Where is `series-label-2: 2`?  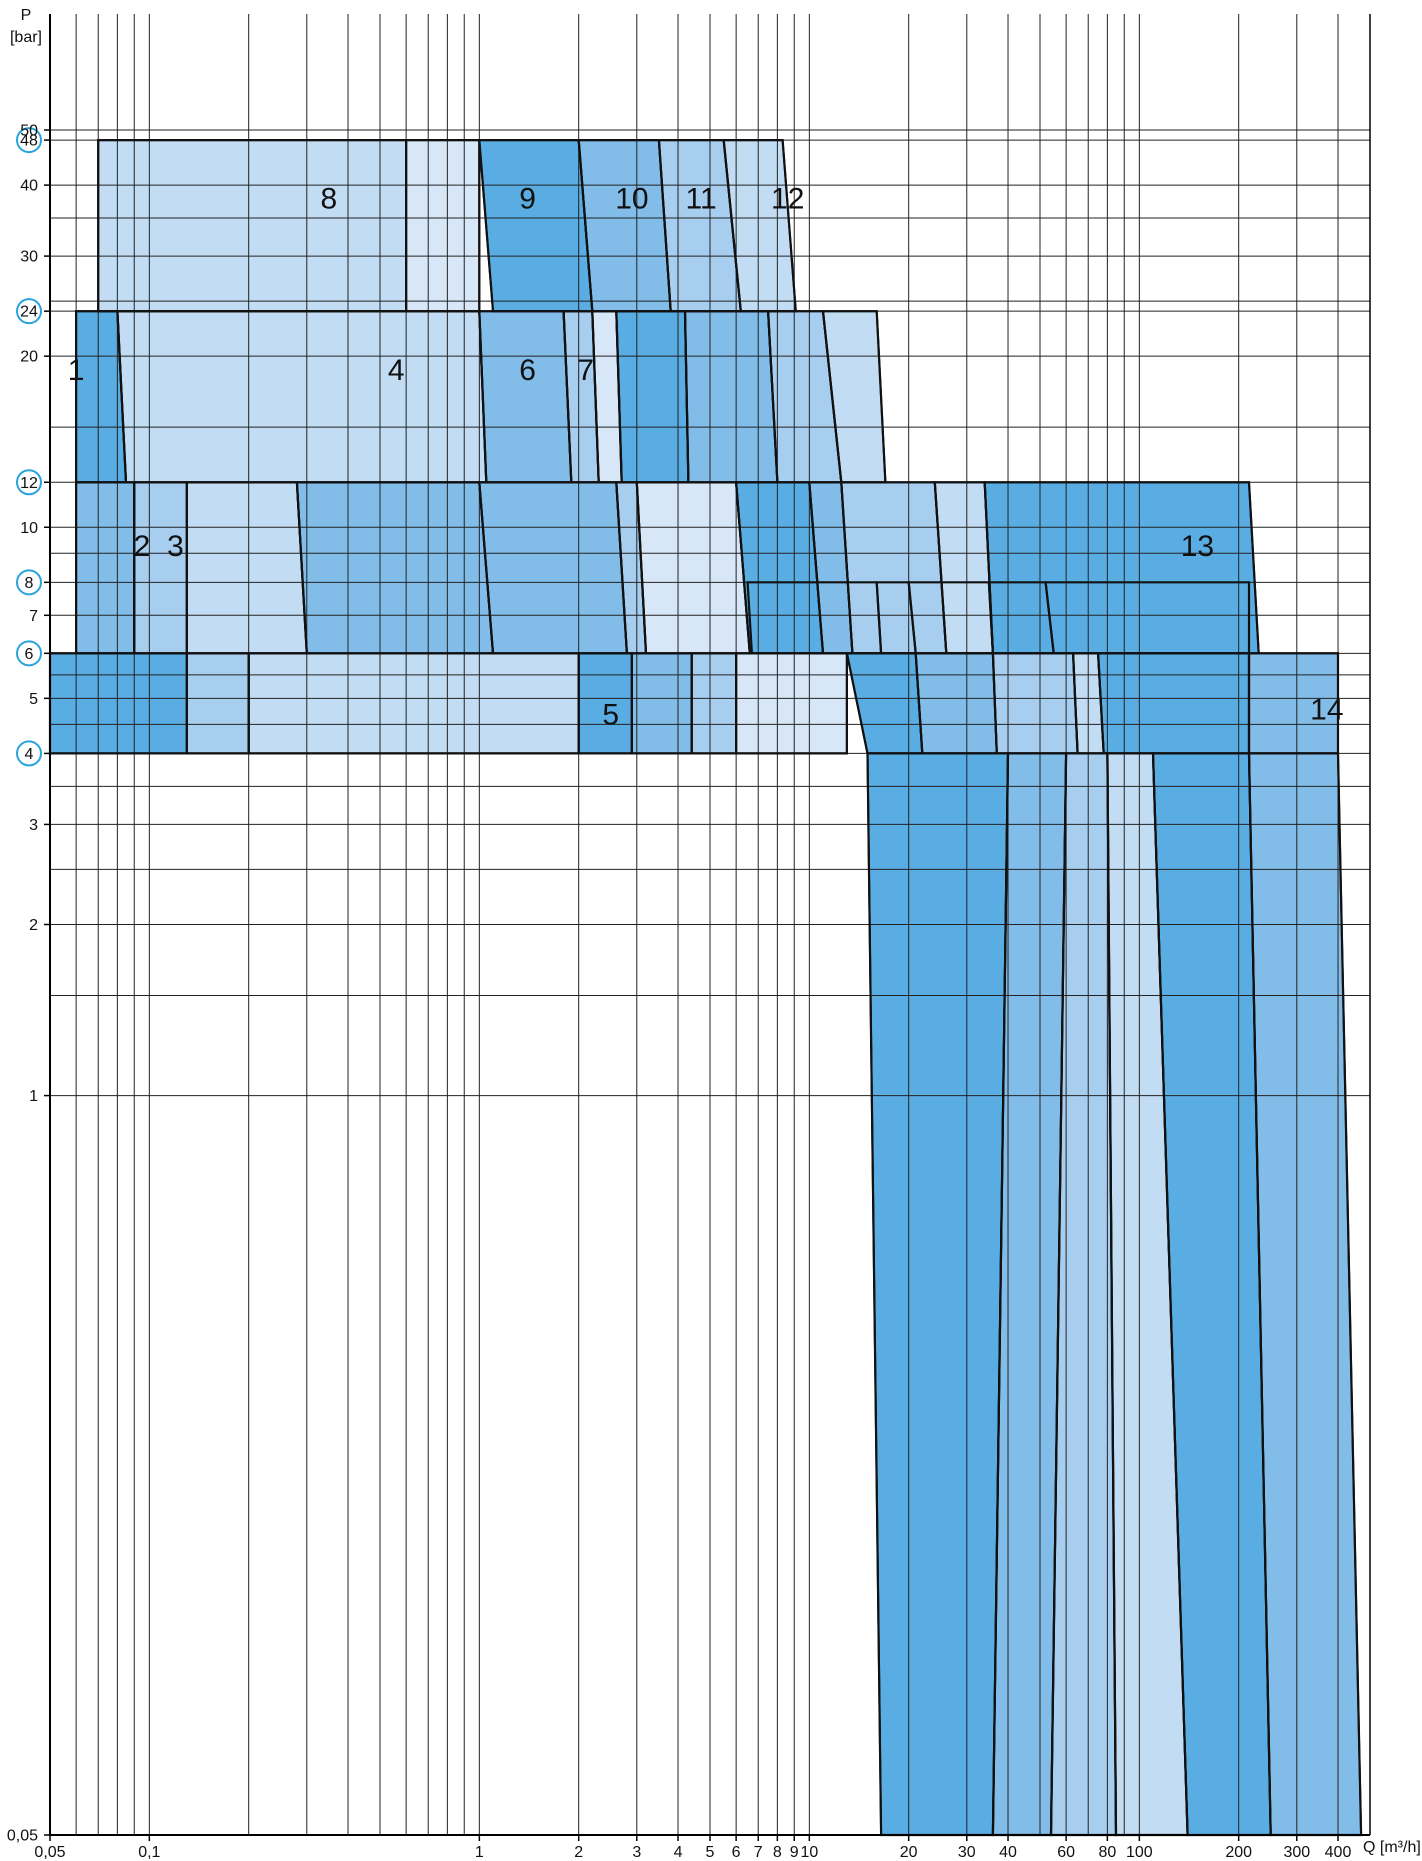
series-label-2: 2 is located at coordinates (142, 546).